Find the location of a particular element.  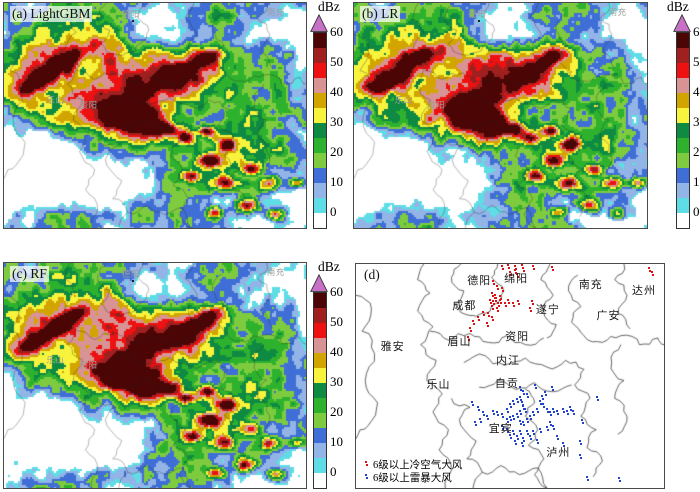

city-label: 乐山 is located at coordinates (438, 384).